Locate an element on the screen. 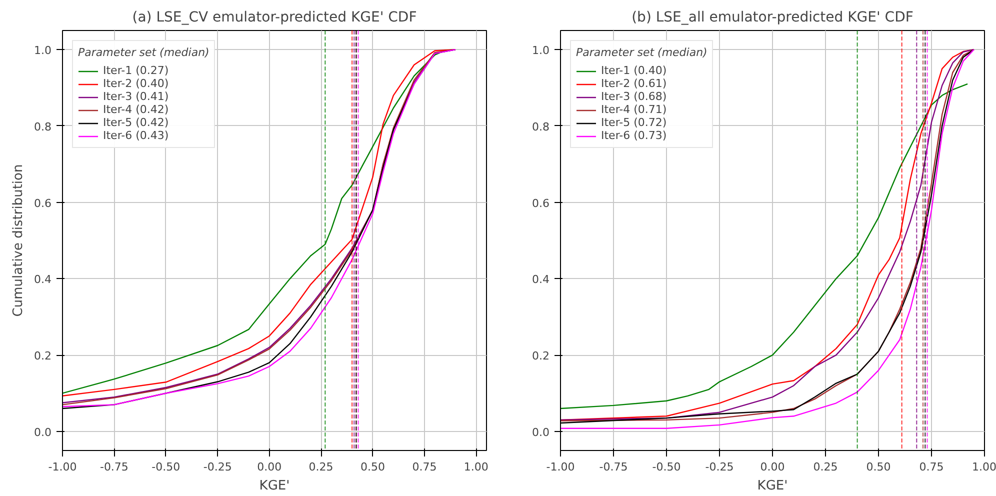  legend-label: Iter-2 (0.61) is located at coordinates (634, 83).